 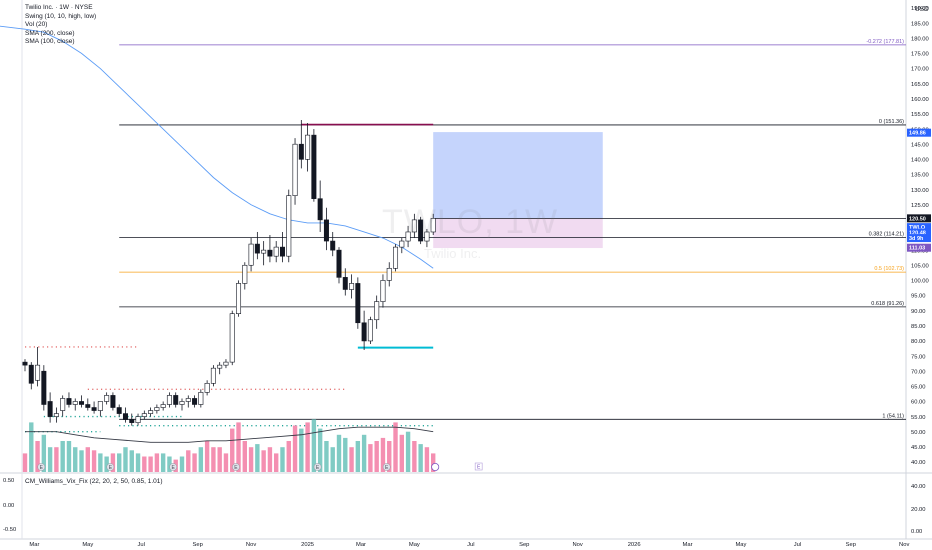 I want to click on price-tick-label: 130.00, so click(x=920, y=191).